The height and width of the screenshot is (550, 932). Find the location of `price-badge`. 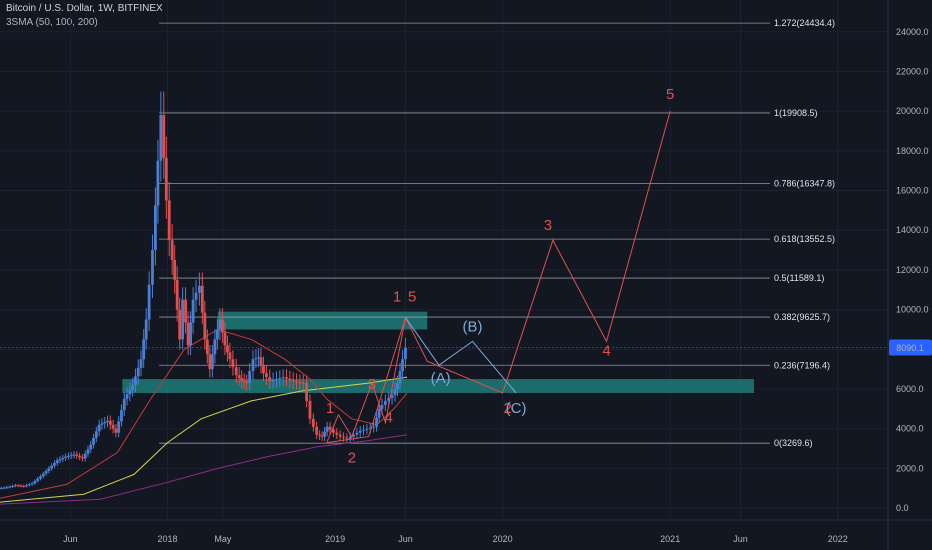

price-badge is located at coordinates (910, 347).